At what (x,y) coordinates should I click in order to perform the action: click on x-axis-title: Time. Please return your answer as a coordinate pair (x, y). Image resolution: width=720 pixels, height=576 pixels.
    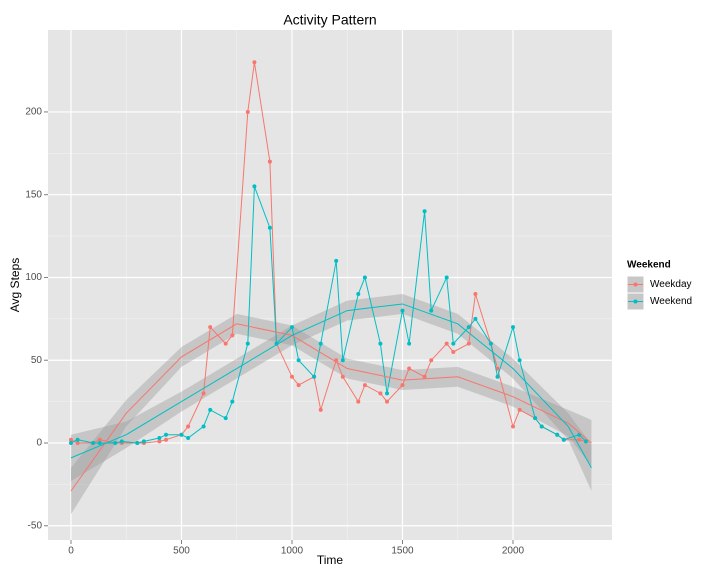
    Looking at the image, I should click on (330, 560).